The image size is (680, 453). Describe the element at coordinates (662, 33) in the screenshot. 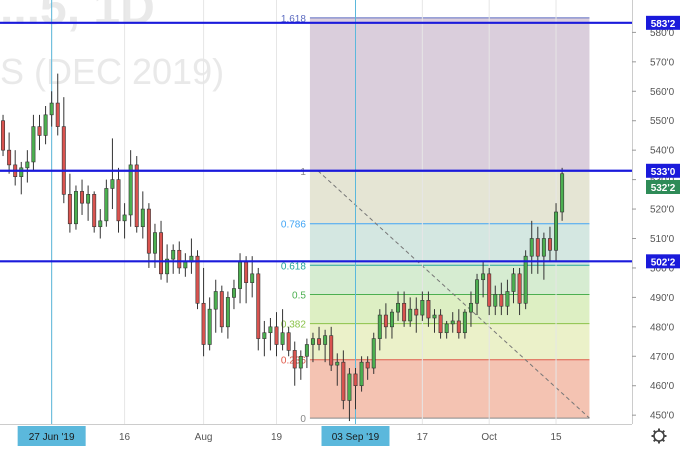

I see `y-tick-label: 580'0` at that location.